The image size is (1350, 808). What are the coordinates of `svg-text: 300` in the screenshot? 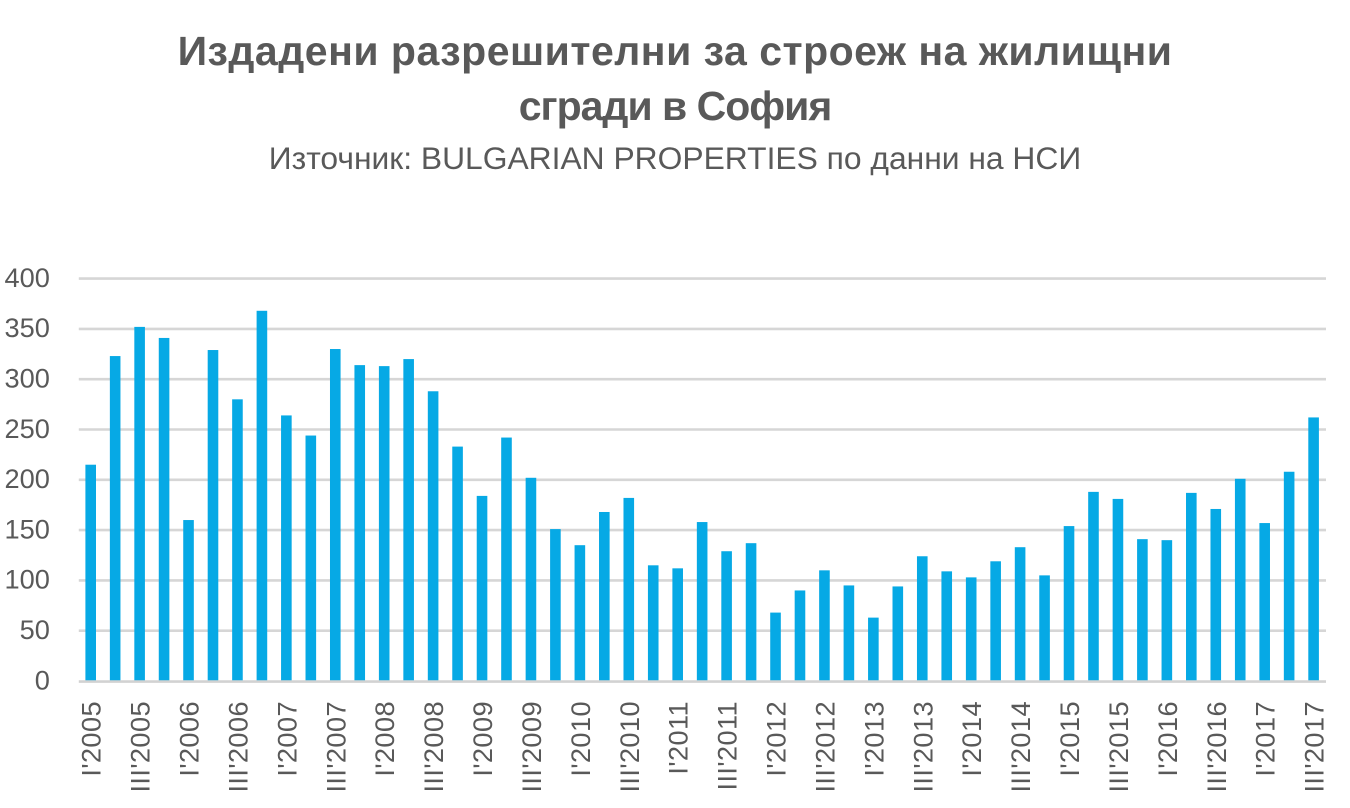 It's located at (27, 378).